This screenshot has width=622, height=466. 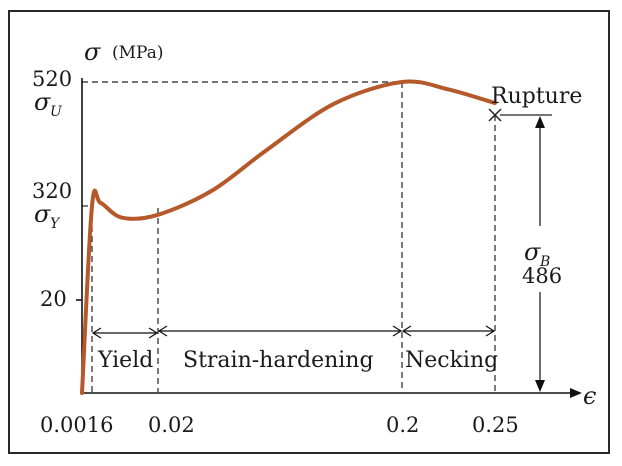 I want to click on y-tick-sub-yield: Y, so click(x=55, y=224).